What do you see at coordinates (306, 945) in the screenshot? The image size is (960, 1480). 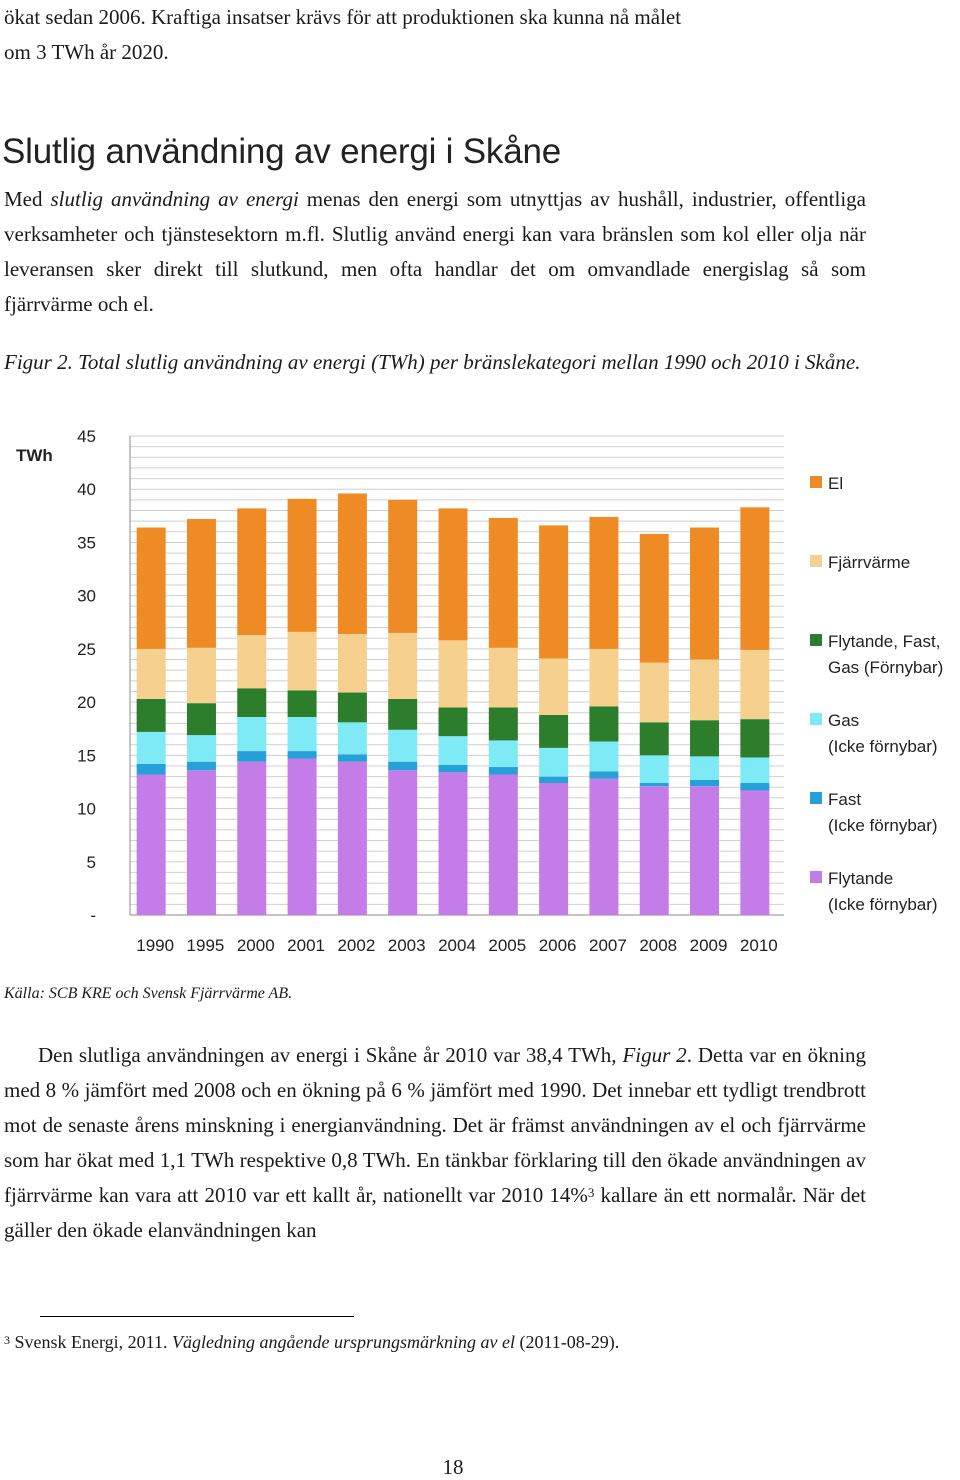 I see `x-tick-label: 2001` at bounding box center [306, 945].